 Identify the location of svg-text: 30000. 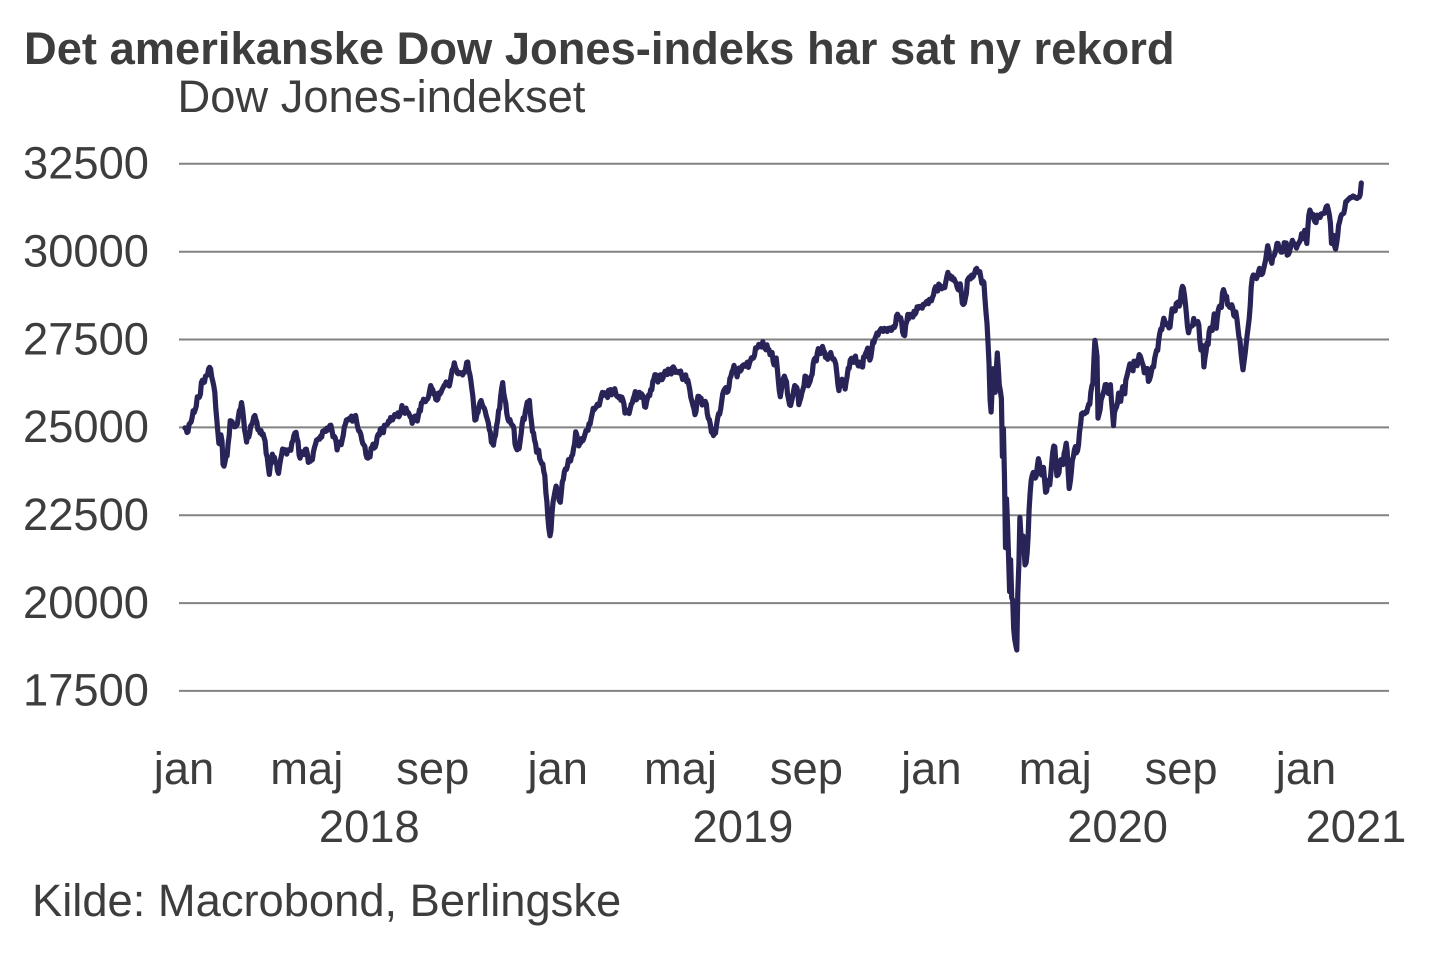
(86, 251).